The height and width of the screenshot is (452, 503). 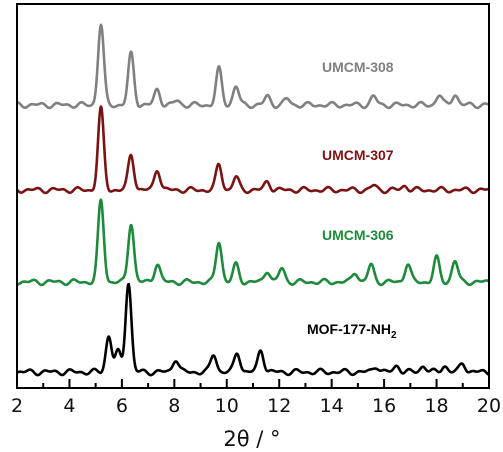 What do you see at coordinates (384, 406) in the screenshot?
I see `x-tick-label: 16` at bounding box center [384, 406].